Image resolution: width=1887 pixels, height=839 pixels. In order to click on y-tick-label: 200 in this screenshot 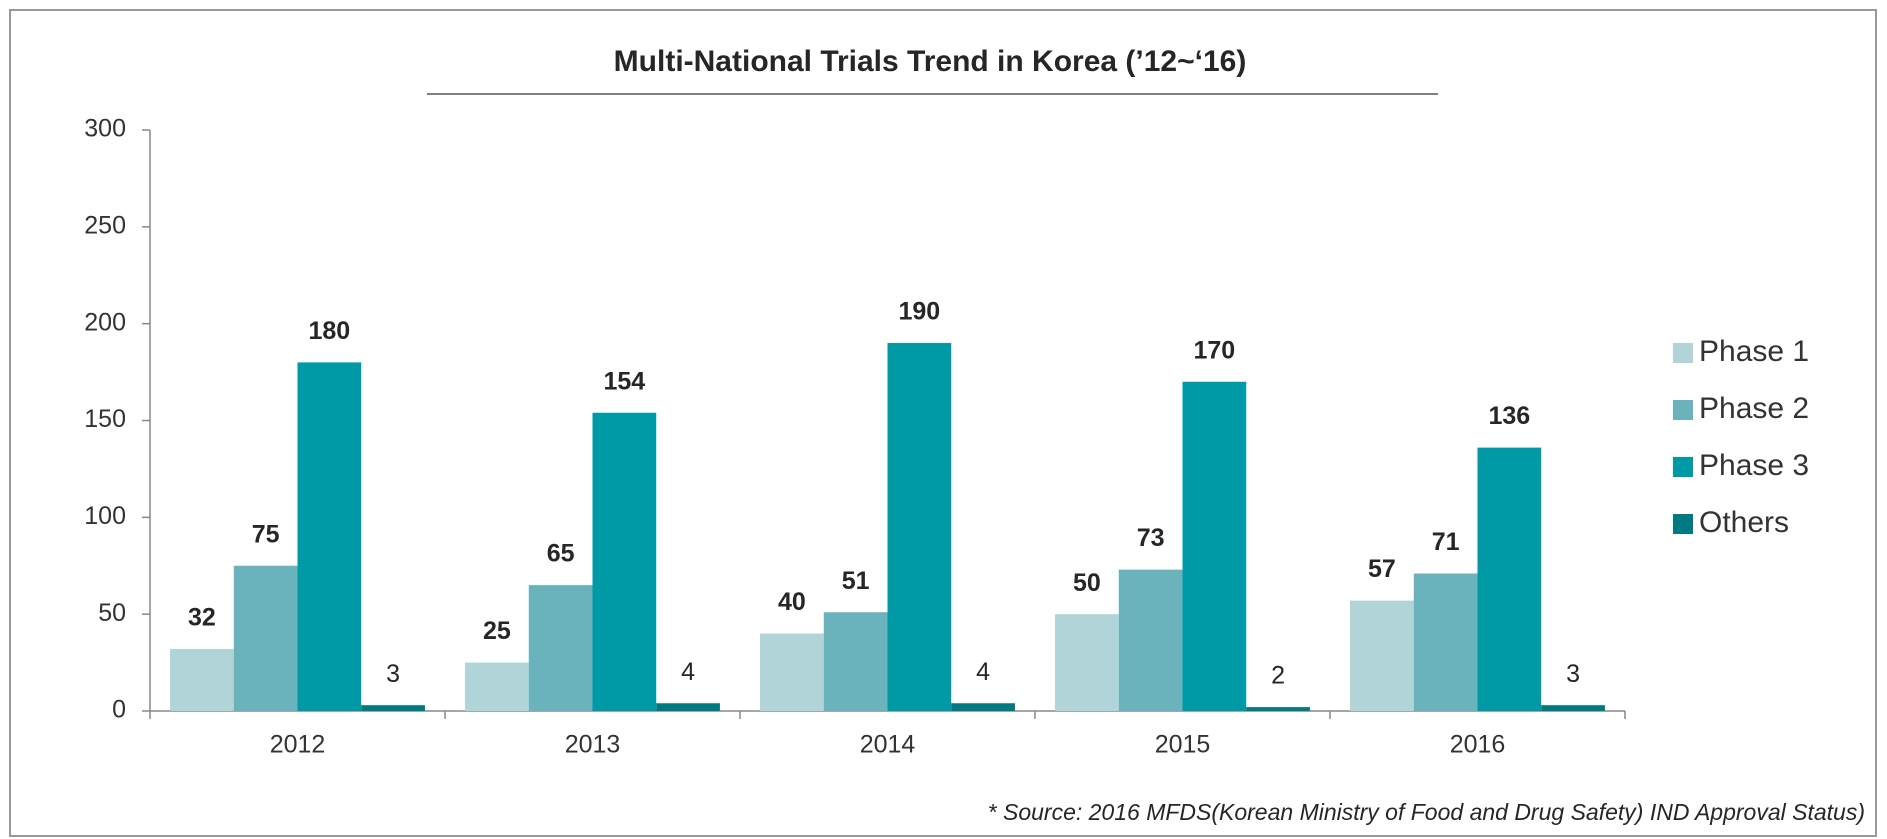, I will do `click(105, 322)`.